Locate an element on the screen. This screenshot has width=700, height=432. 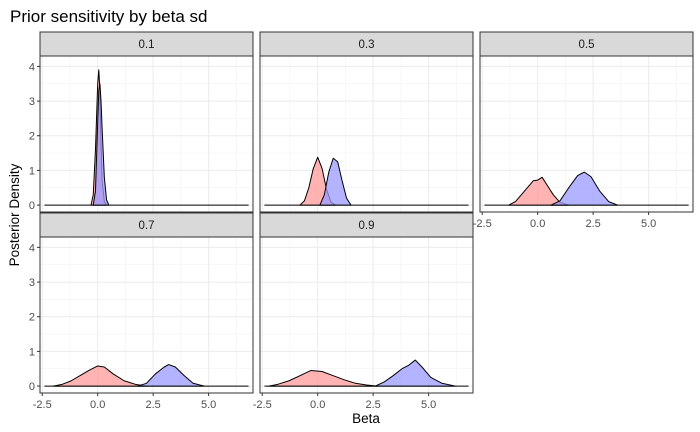
facet-strip-label: 0.3 is located at coordinates (367, 45).